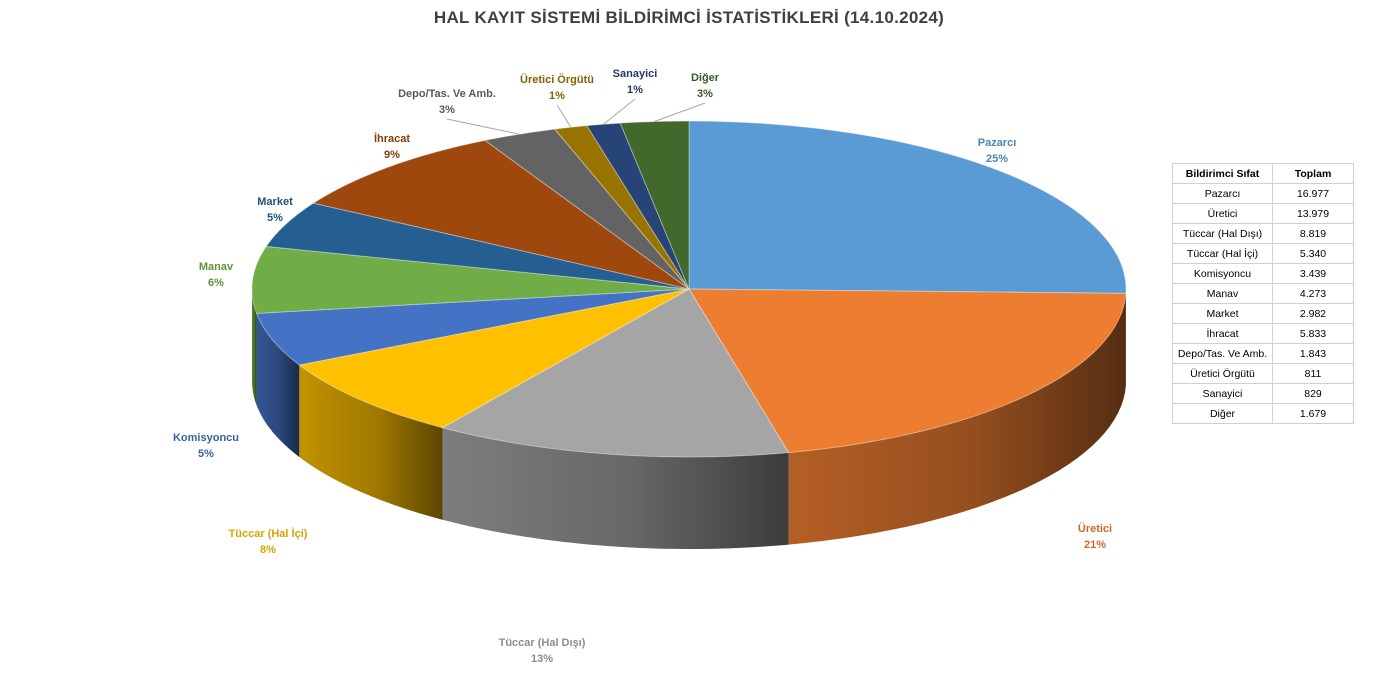 The width and height of the screenshot is (1378, 696). I want to click on table-header-row: Bildirimci Sıfat Toplam, so click(1263, 173).